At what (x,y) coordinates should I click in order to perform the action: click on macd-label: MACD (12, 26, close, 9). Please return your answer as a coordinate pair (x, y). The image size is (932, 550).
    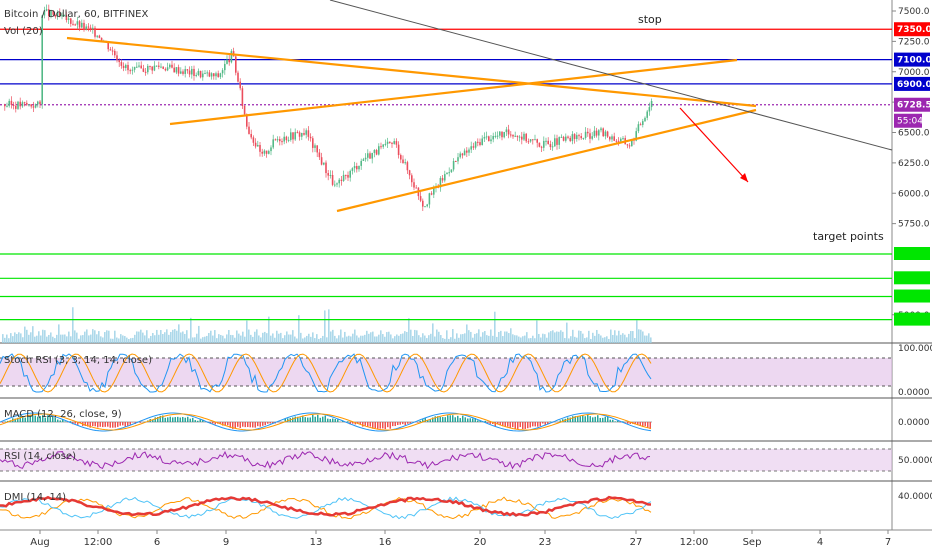
    Looking at the image, I should click on (63, 414).